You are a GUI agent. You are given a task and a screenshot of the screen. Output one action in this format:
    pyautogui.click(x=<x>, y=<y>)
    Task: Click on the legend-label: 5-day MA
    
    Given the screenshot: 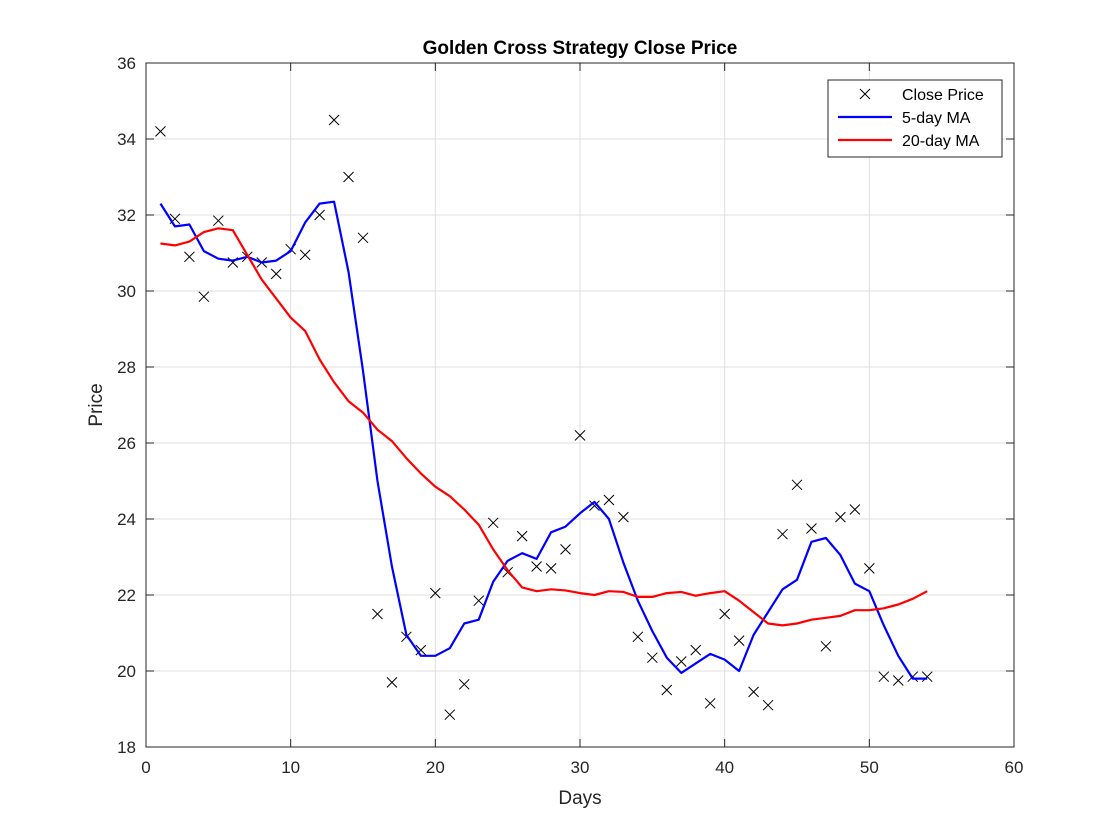 What is the action you would take?
    pyautogui.click(x=936, y=118)
    